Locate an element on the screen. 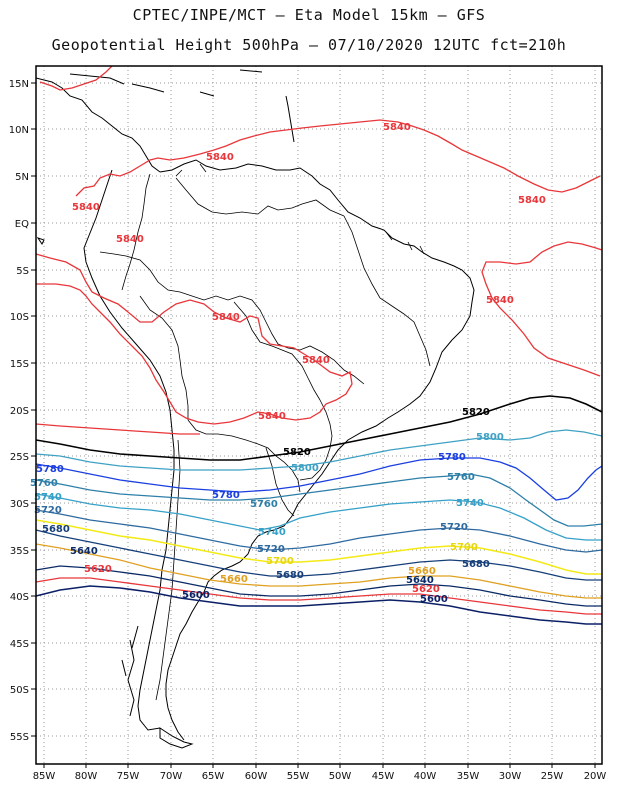 The width and height of the screenshot is (618, 800). lon-label: 25W is located at coordinates (552, 776).